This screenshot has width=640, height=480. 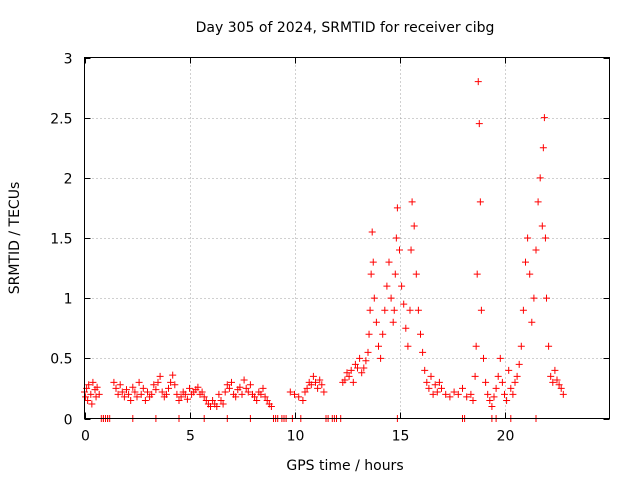 I want to click on y-axis-label: SRMTID / TECUs, so click(x=15, y=238).